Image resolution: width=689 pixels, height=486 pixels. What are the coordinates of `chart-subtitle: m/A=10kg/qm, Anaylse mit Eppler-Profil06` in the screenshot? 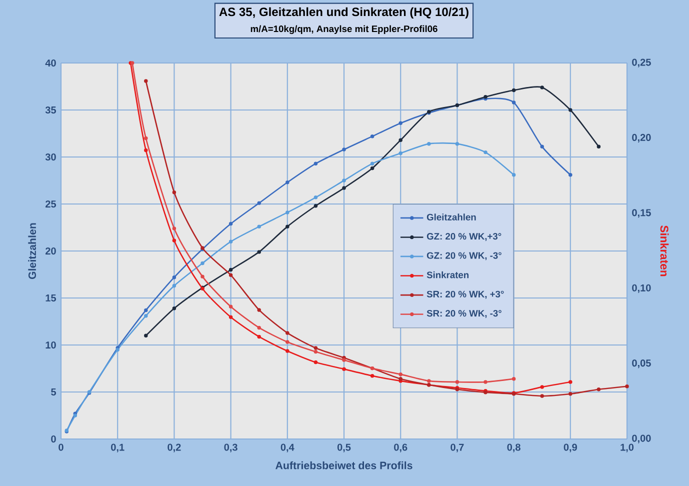 It's located at (344, 29).